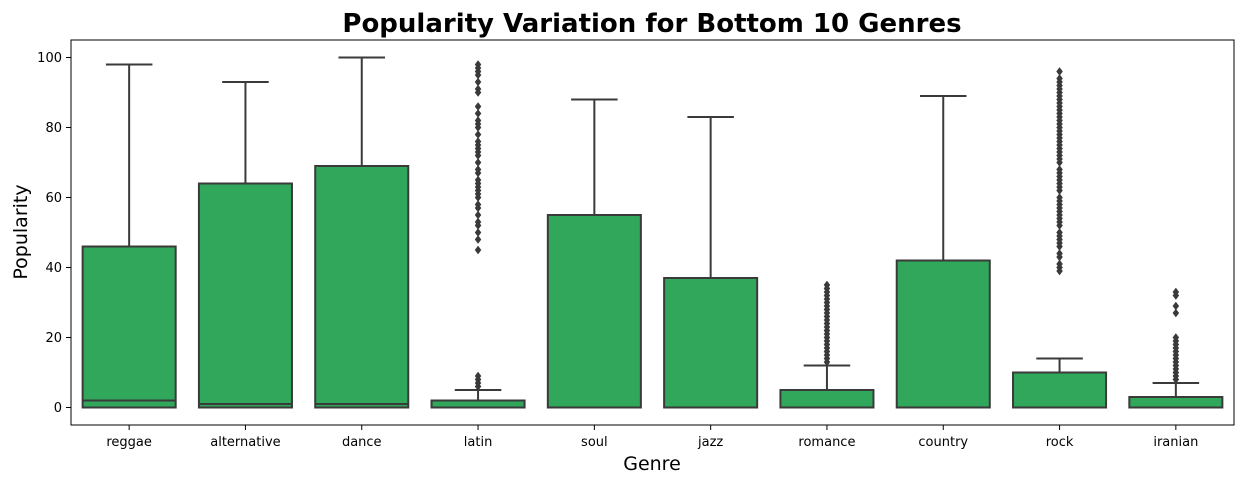  Describe the element at coordinates (478, 442) in the screenshot. I see `x-tick-label: latin` at that location.